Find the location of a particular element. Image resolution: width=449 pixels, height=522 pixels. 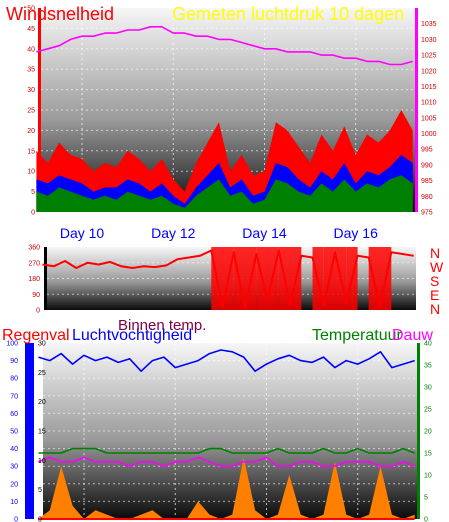

temperature-tick-label: 0 is located at coordinates (426, 519).